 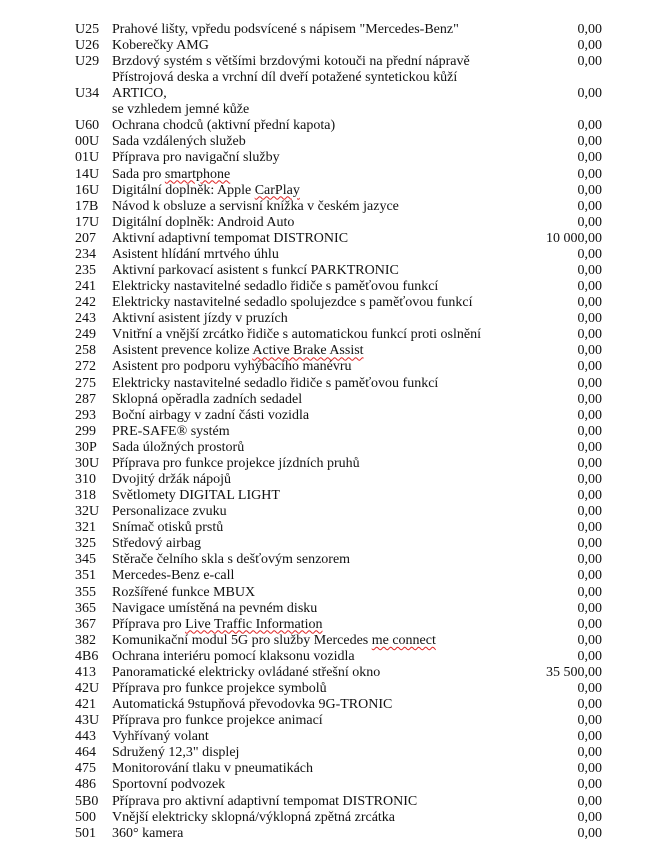 What do you see at coordinates (85, 399) in the screenshot?
I see `option-code: 287` at bounding box center [85, 399].